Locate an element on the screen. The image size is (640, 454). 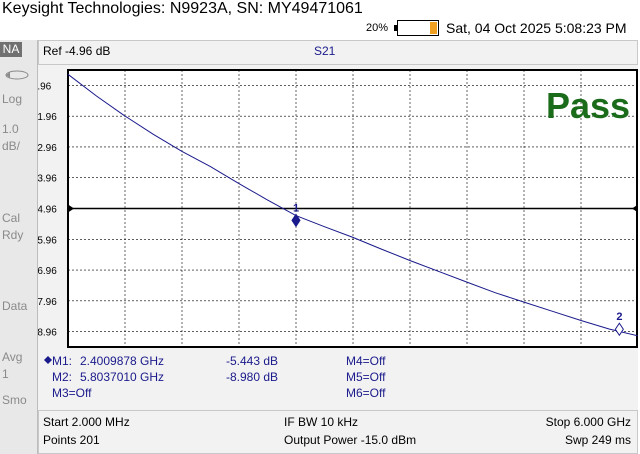
m2-frequency: 5.8037010 GHz is located at coordinates (122, 377).